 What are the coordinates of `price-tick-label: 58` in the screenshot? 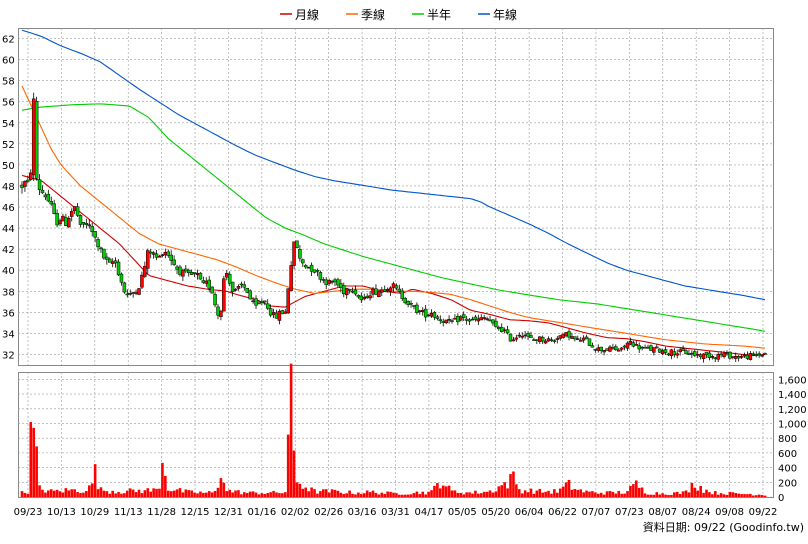 It's located at (8, 82).